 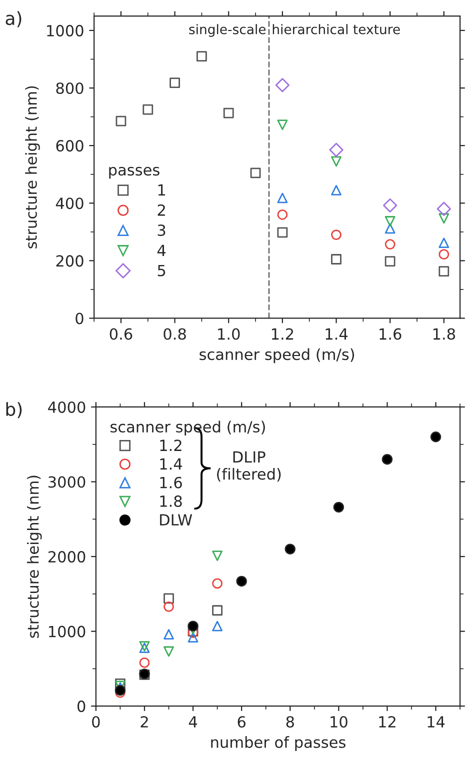 I want to click on x-tick-label: 0.8, so click(x=175, y=334).